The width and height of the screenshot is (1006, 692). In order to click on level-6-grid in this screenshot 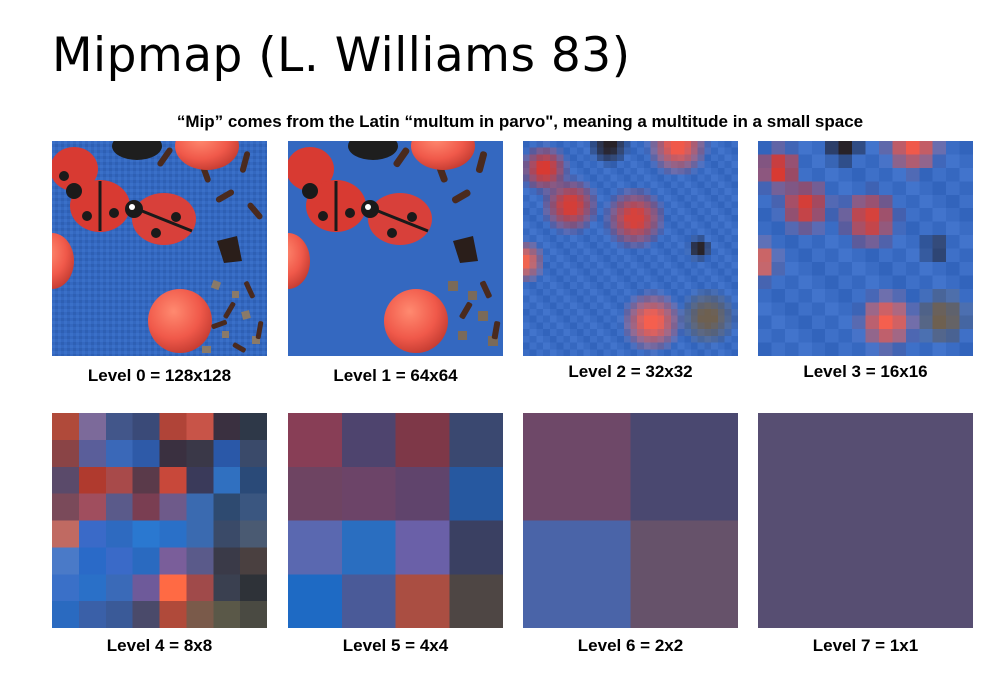, I will do `click(630, 520)`.